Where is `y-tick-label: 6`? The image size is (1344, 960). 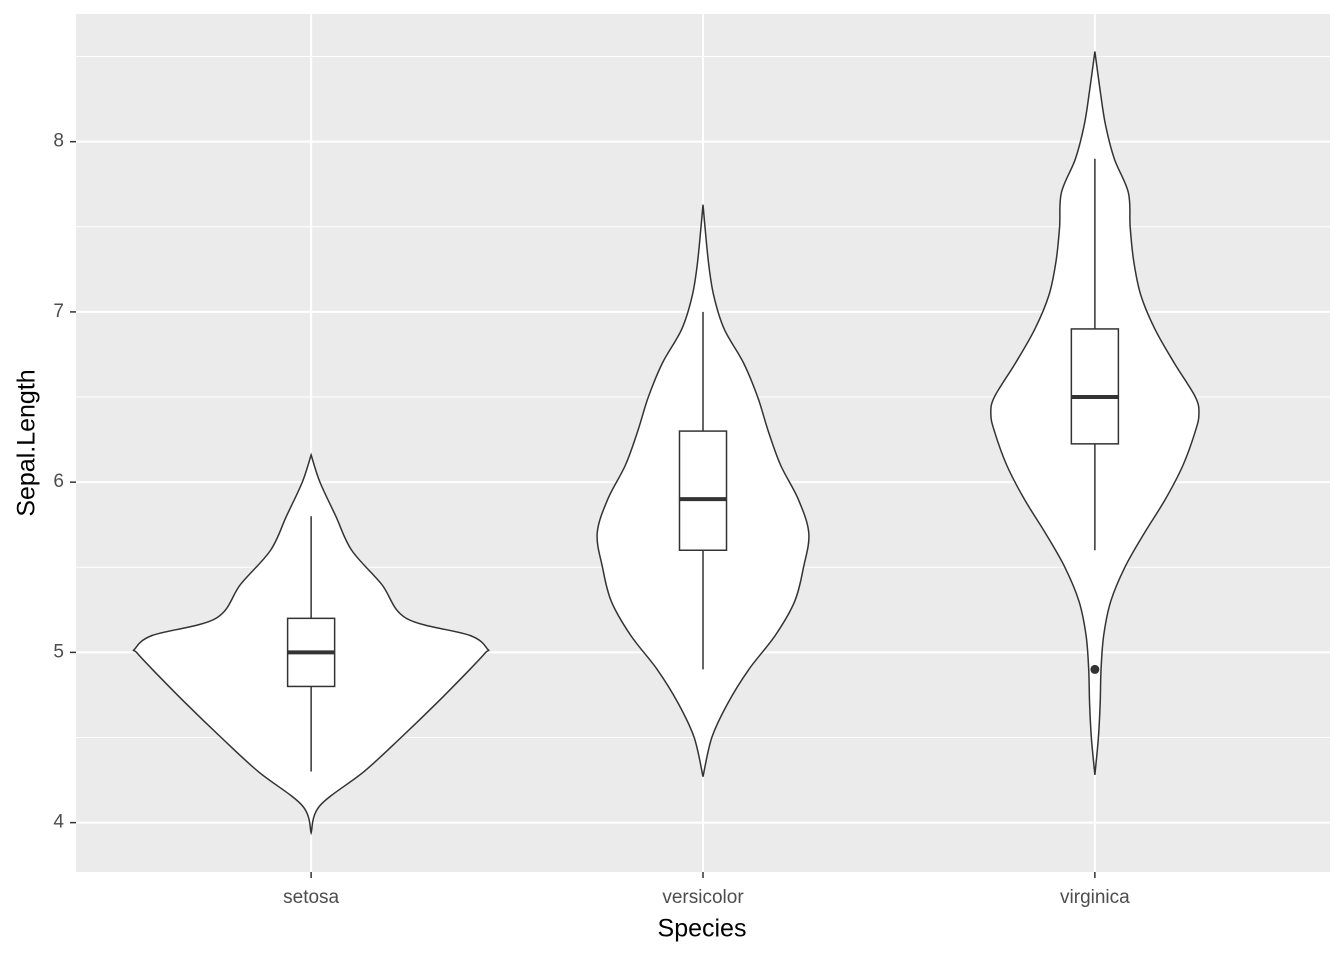 y-tick-label: 6 is located at coordinates (58, 481).